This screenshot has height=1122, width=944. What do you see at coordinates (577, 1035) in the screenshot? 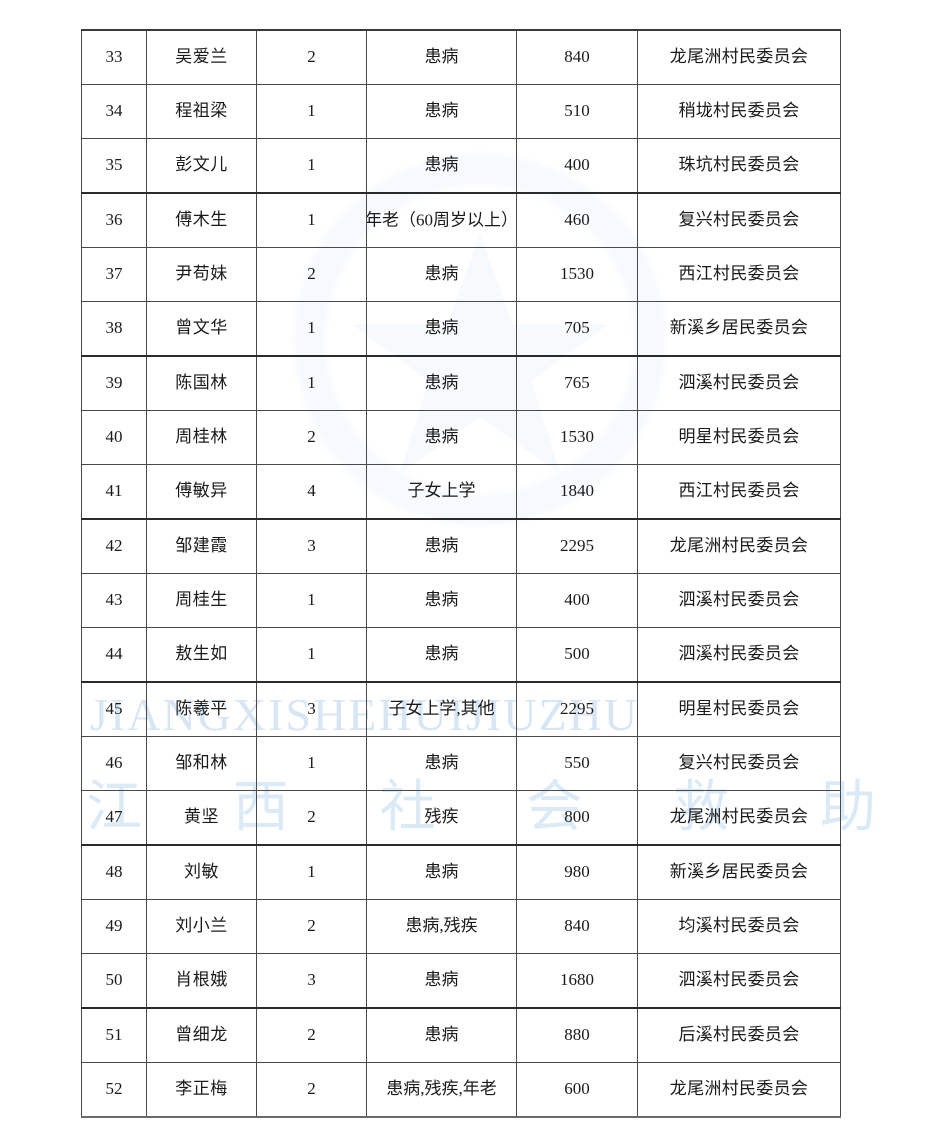
I see `table-cell-amount: 880` at bounding box center [577, 1035].